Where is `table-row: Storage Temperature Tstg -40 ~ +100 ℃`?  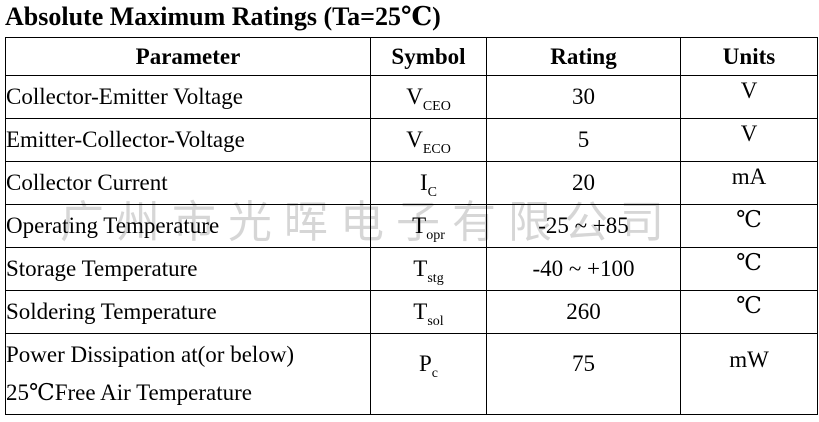 table-row: Storage Temperature Tstg -40 ~ +100 ℃ is located at coordinates (411, 269).